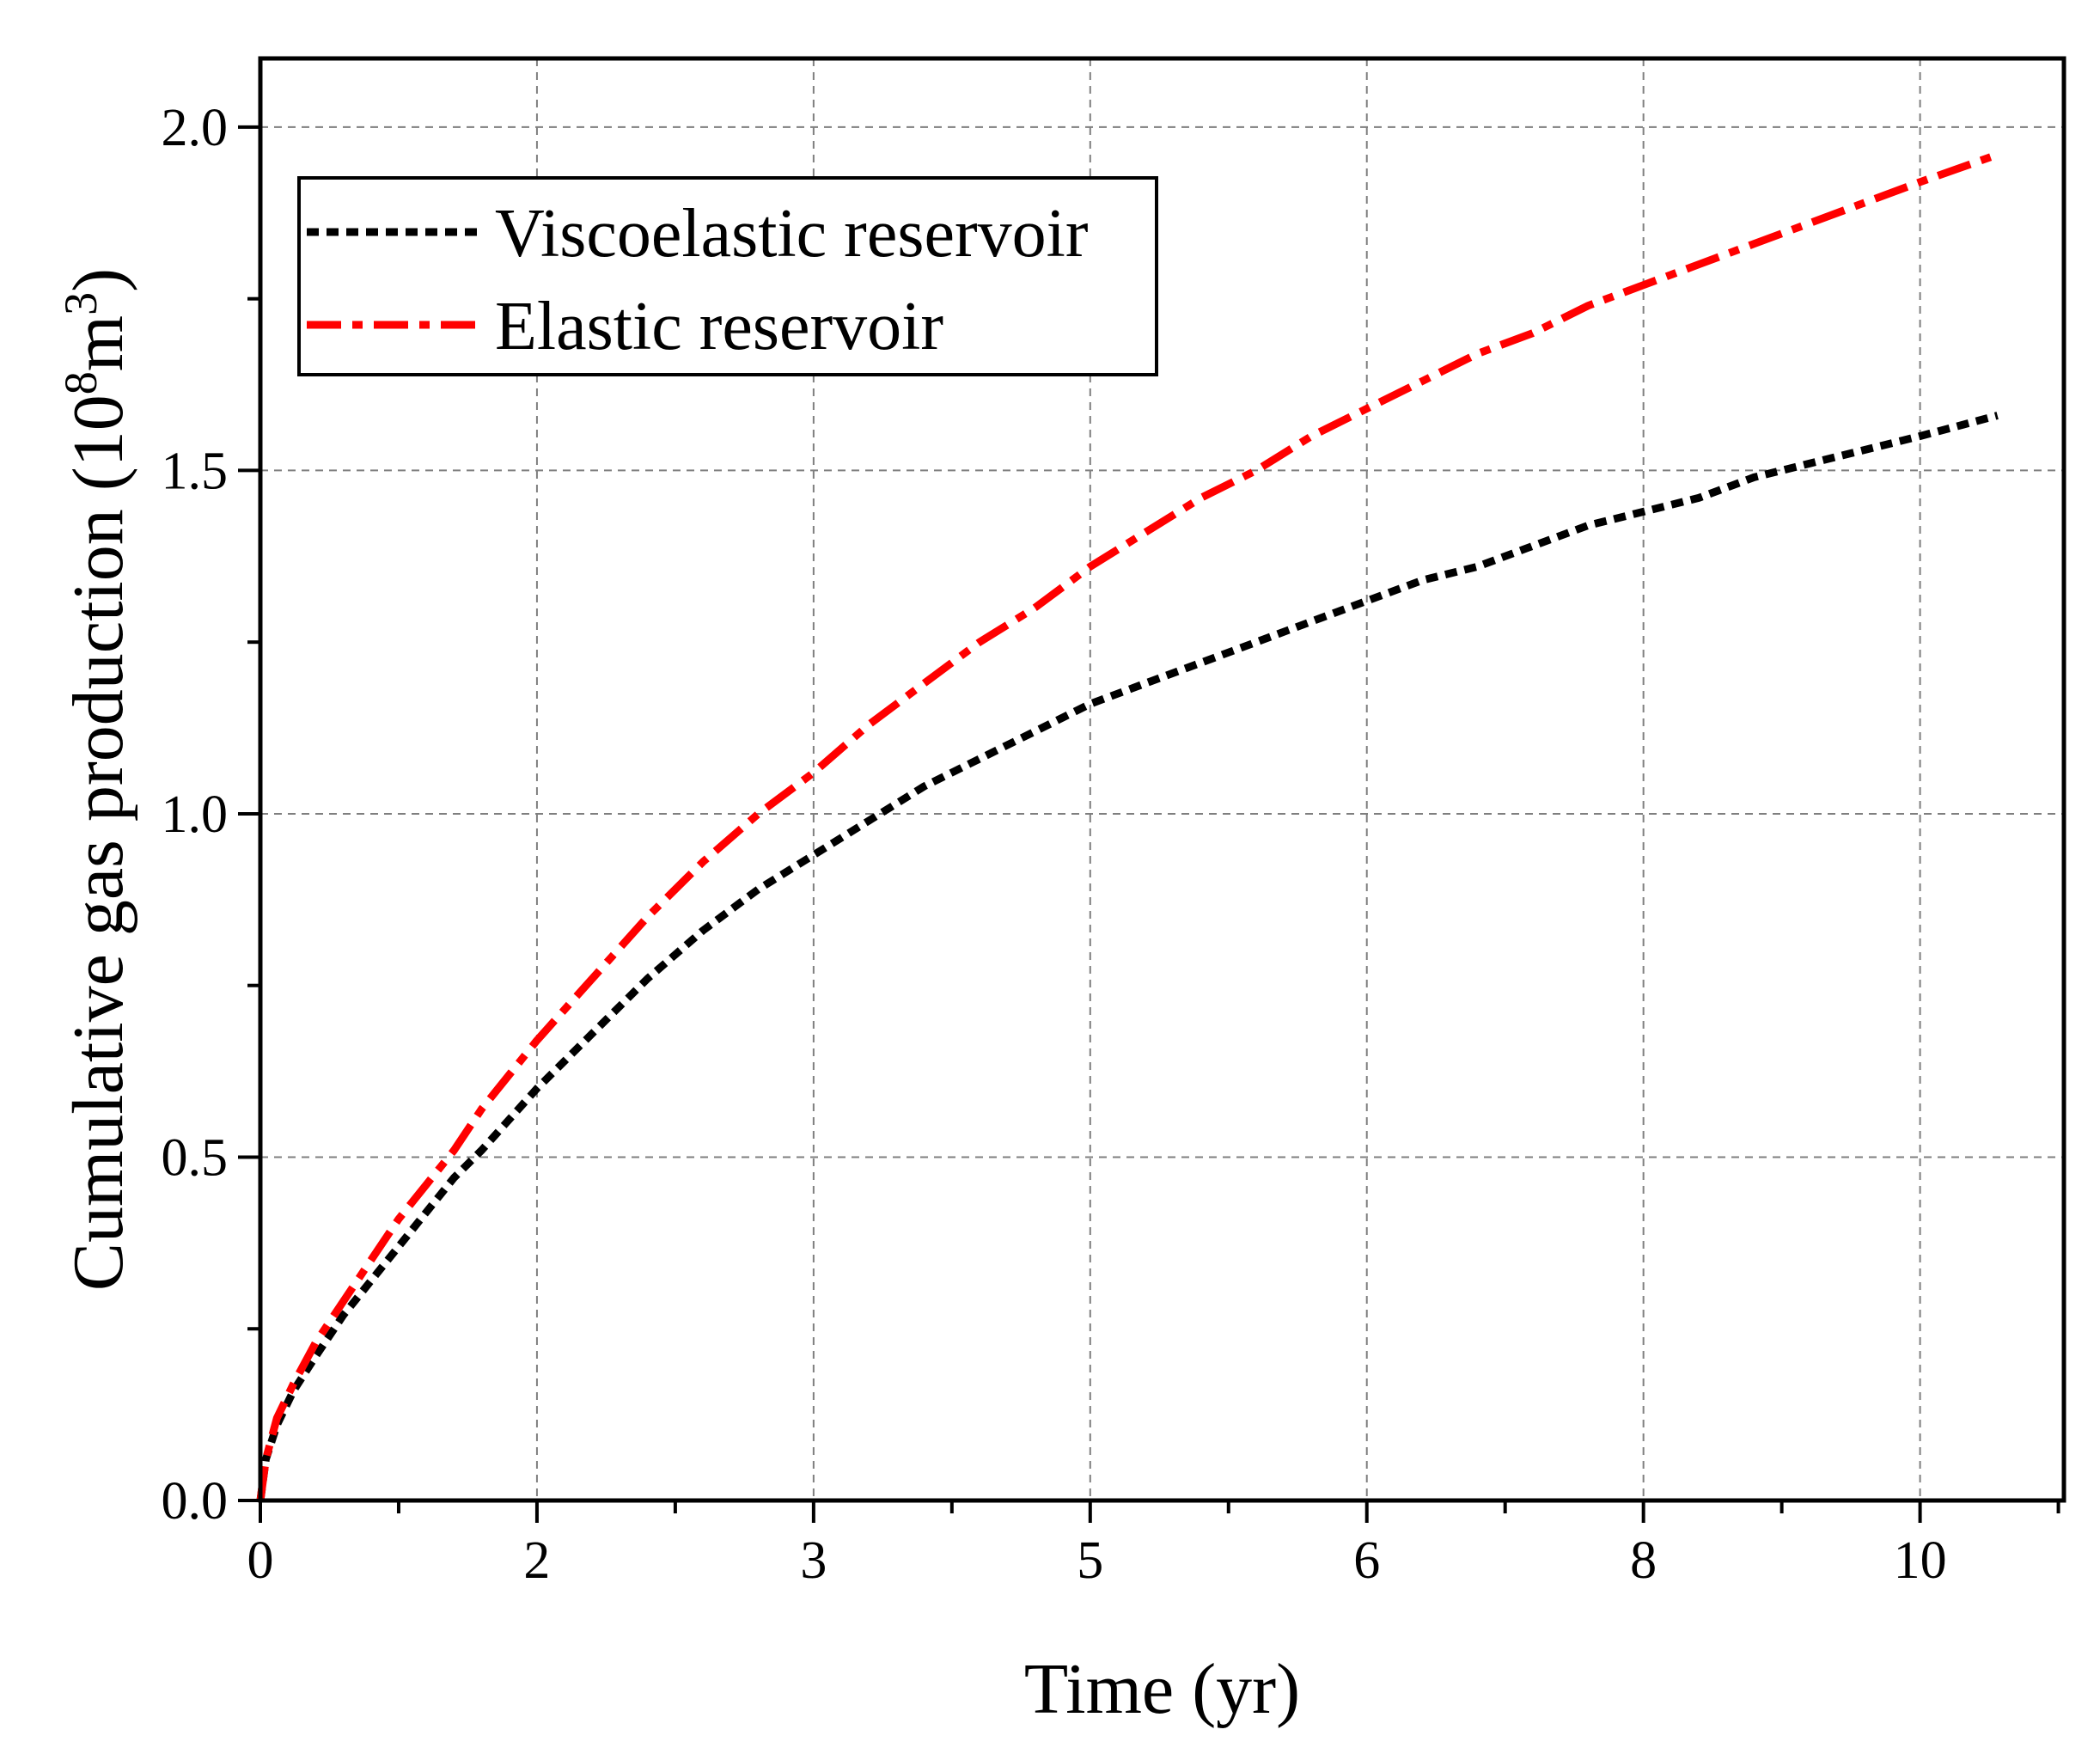 This screenshot has width=2100, height=1754. I want to click on y-tick-label: 1.5, so click(195, 471).